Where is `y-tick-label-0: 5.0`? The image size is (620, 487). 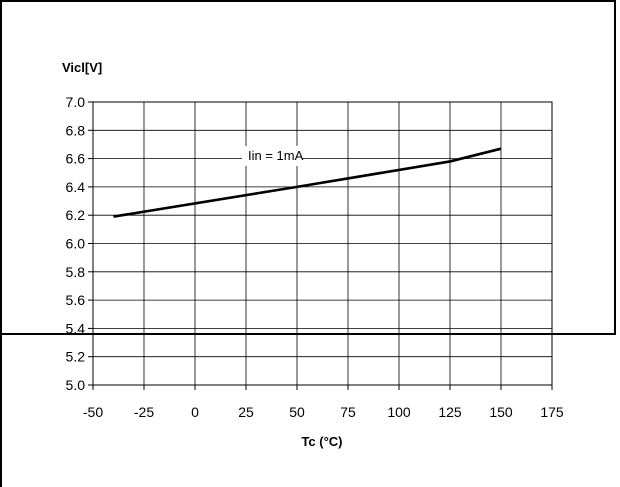
y-tick-label-0: 5.0 is located at coordinates (76, 385).